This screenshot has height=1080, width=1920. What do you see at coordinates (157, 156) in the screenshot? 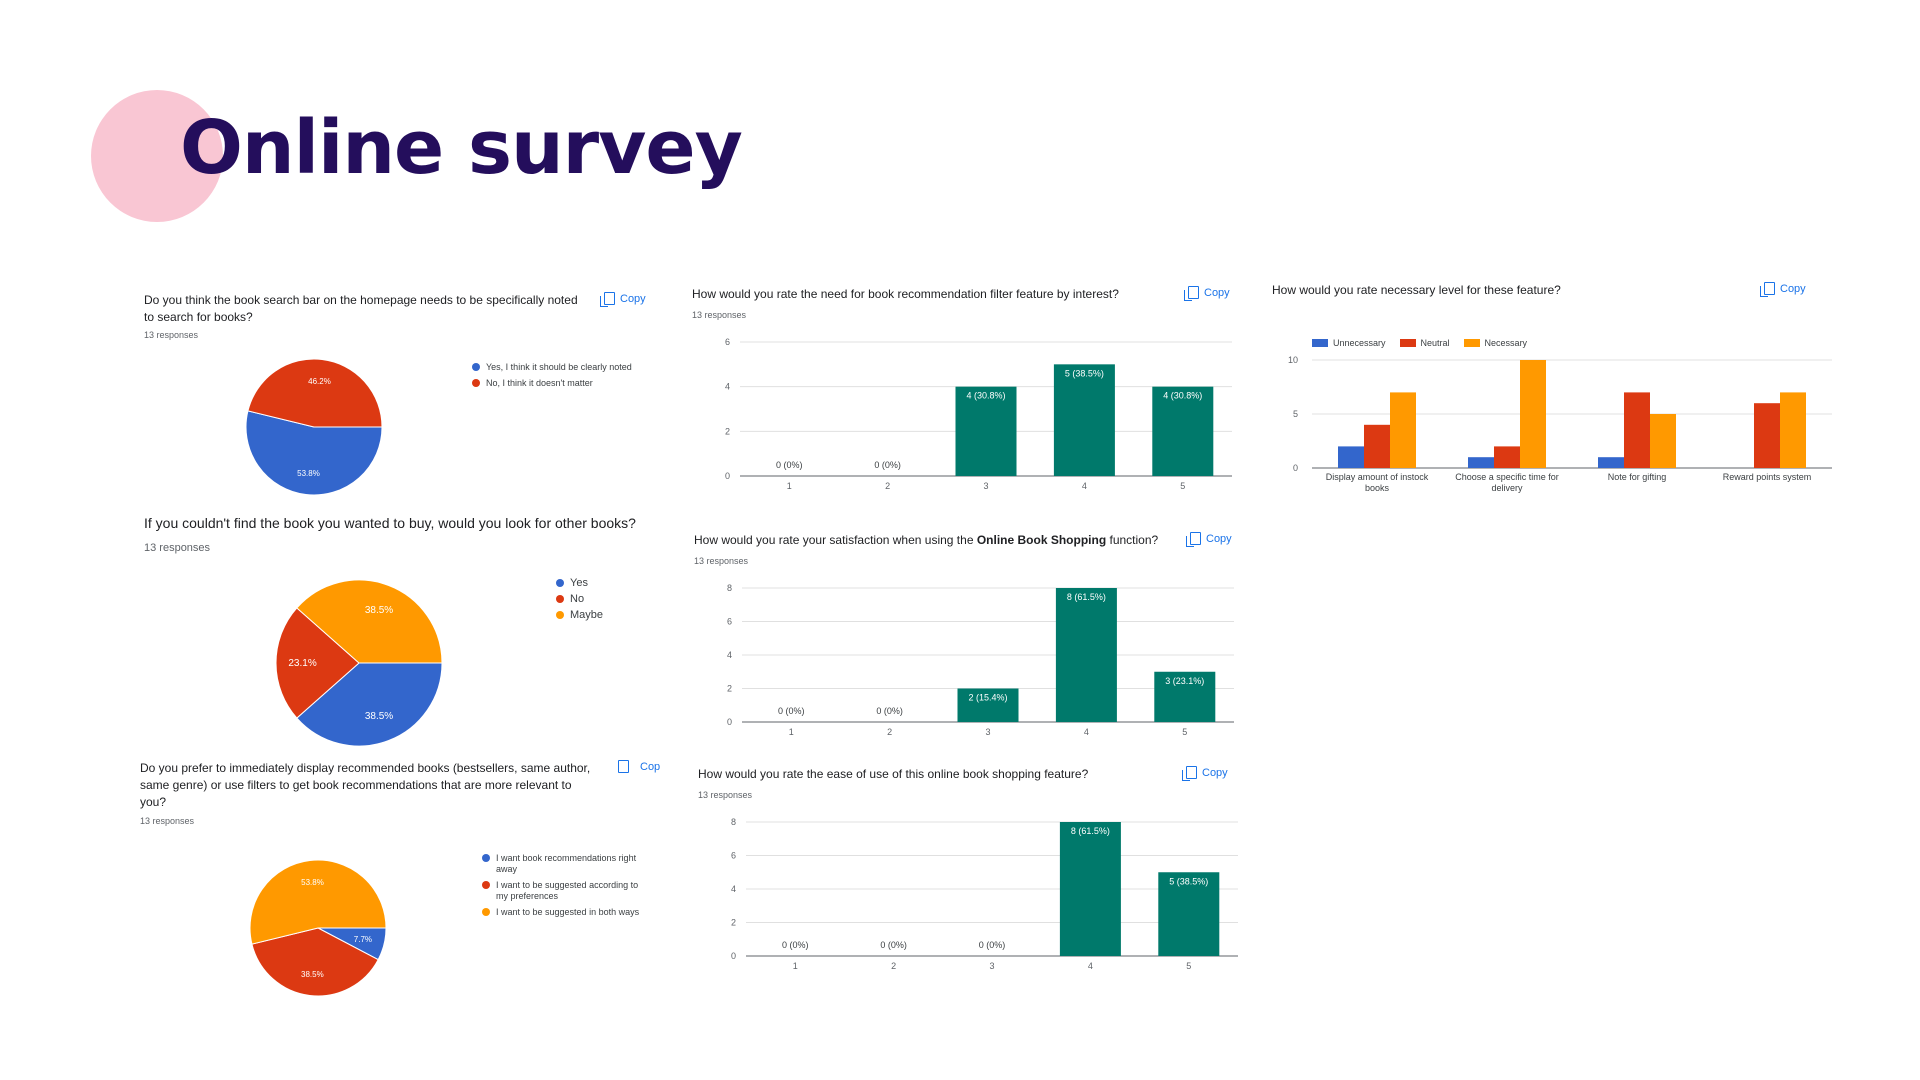
I see `decorative-circle` at bounding box center [157, 156].